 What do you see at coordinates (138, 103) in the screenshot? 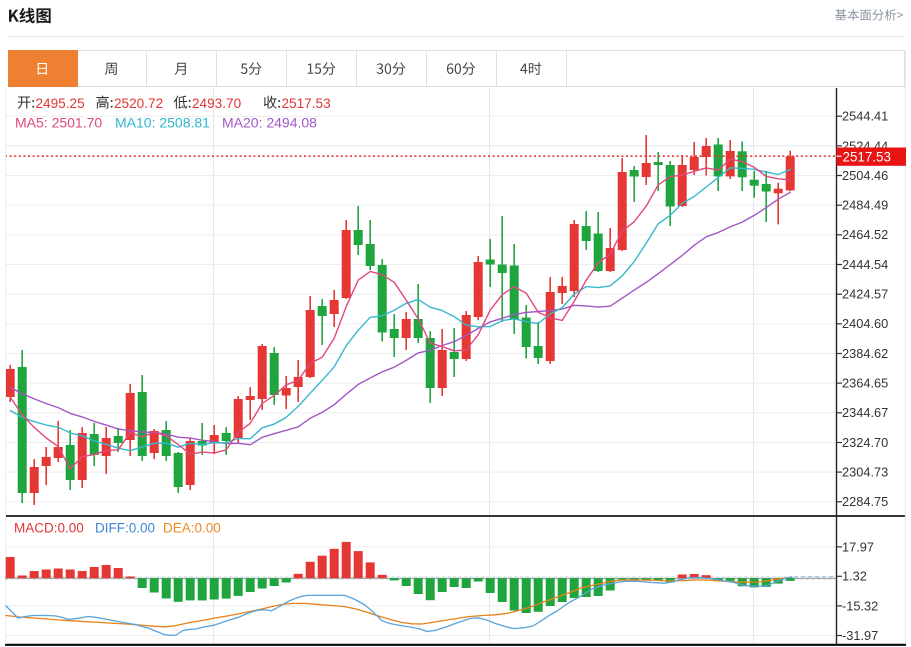
I see `svg-text: 2520.72` at bounding box center [138, 103].